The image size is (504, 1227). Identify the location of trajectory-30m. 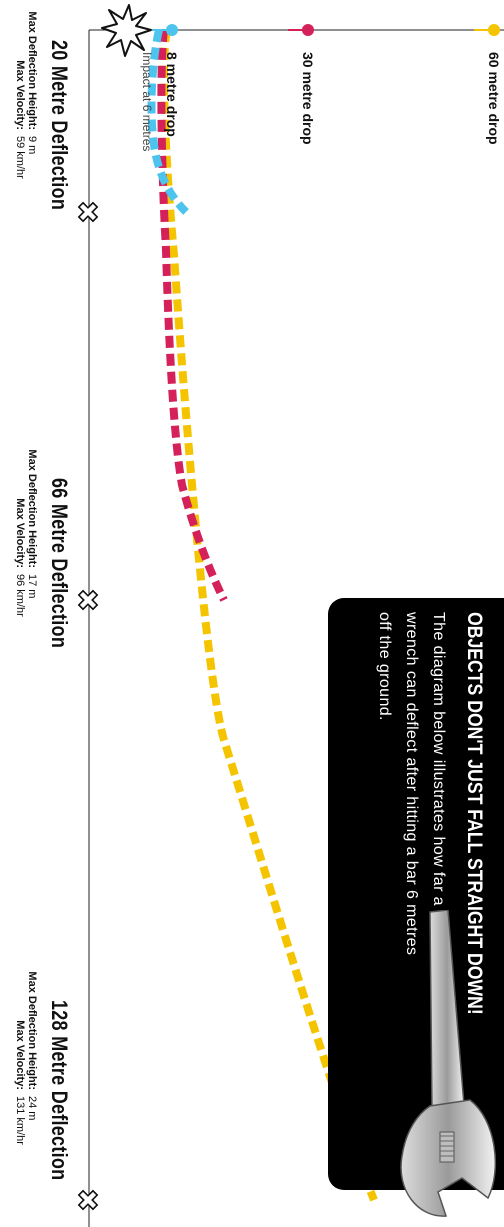
(192, 315).